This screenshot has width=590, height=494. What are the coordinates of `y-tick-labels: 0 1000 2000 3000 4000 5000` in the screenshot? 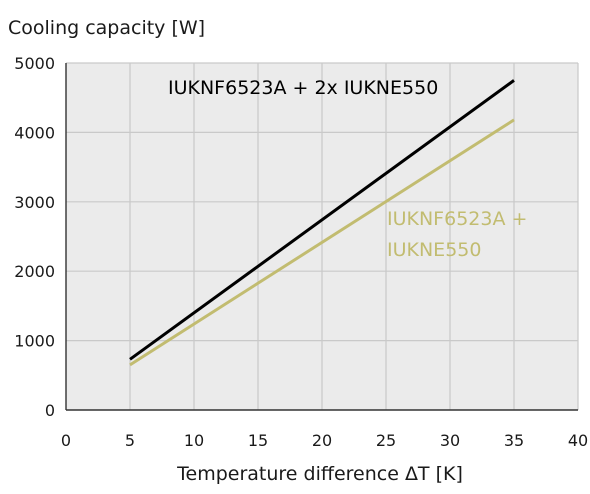 It's located at (34, 237).